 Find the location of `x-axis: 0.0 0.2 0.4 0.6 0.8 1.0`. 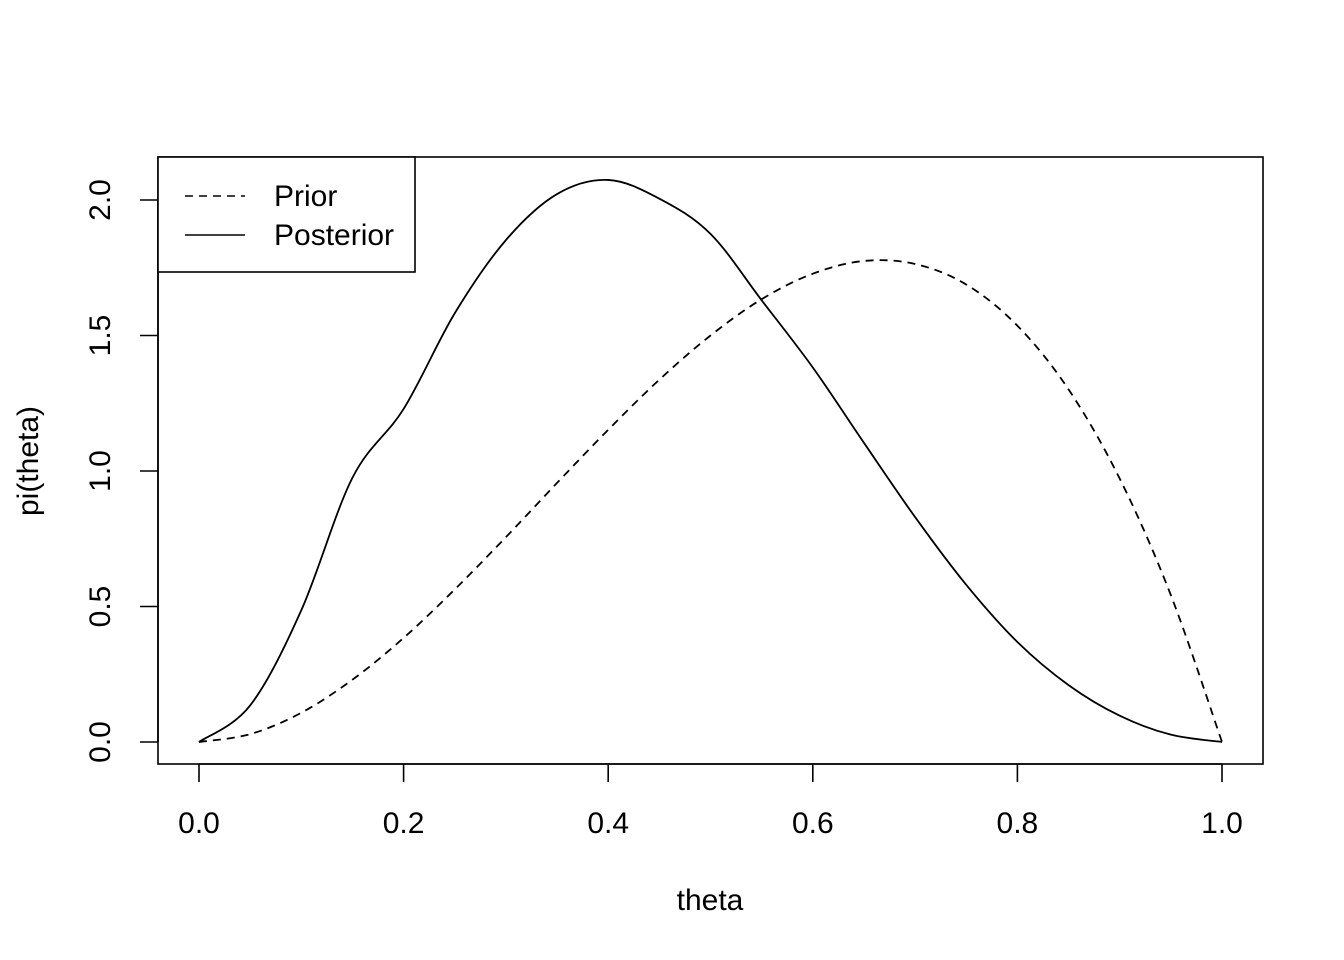

x-axis: 0.0 0.2 0.4 0.6 0.8 1.0 is located at coordinates (710, 801).